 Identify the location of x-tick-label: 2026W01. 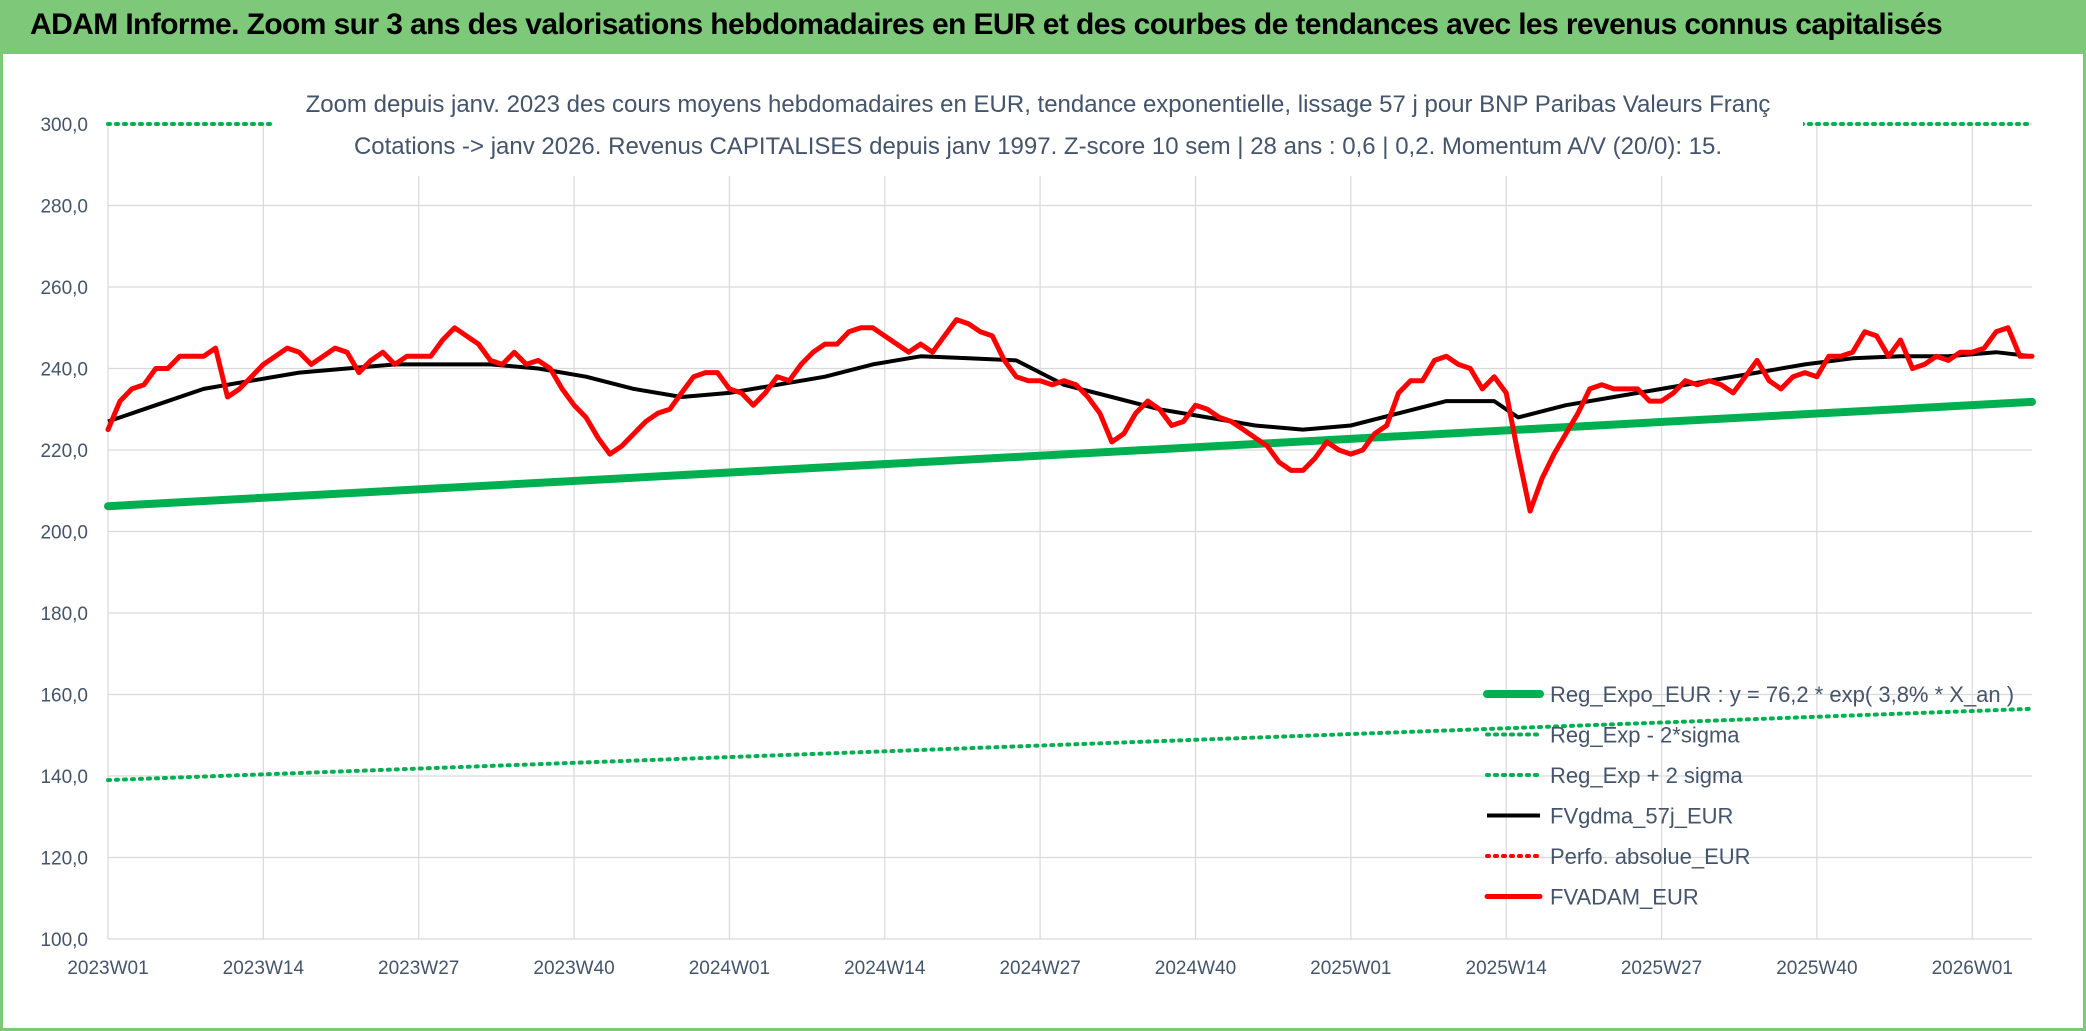
(1972, 968).